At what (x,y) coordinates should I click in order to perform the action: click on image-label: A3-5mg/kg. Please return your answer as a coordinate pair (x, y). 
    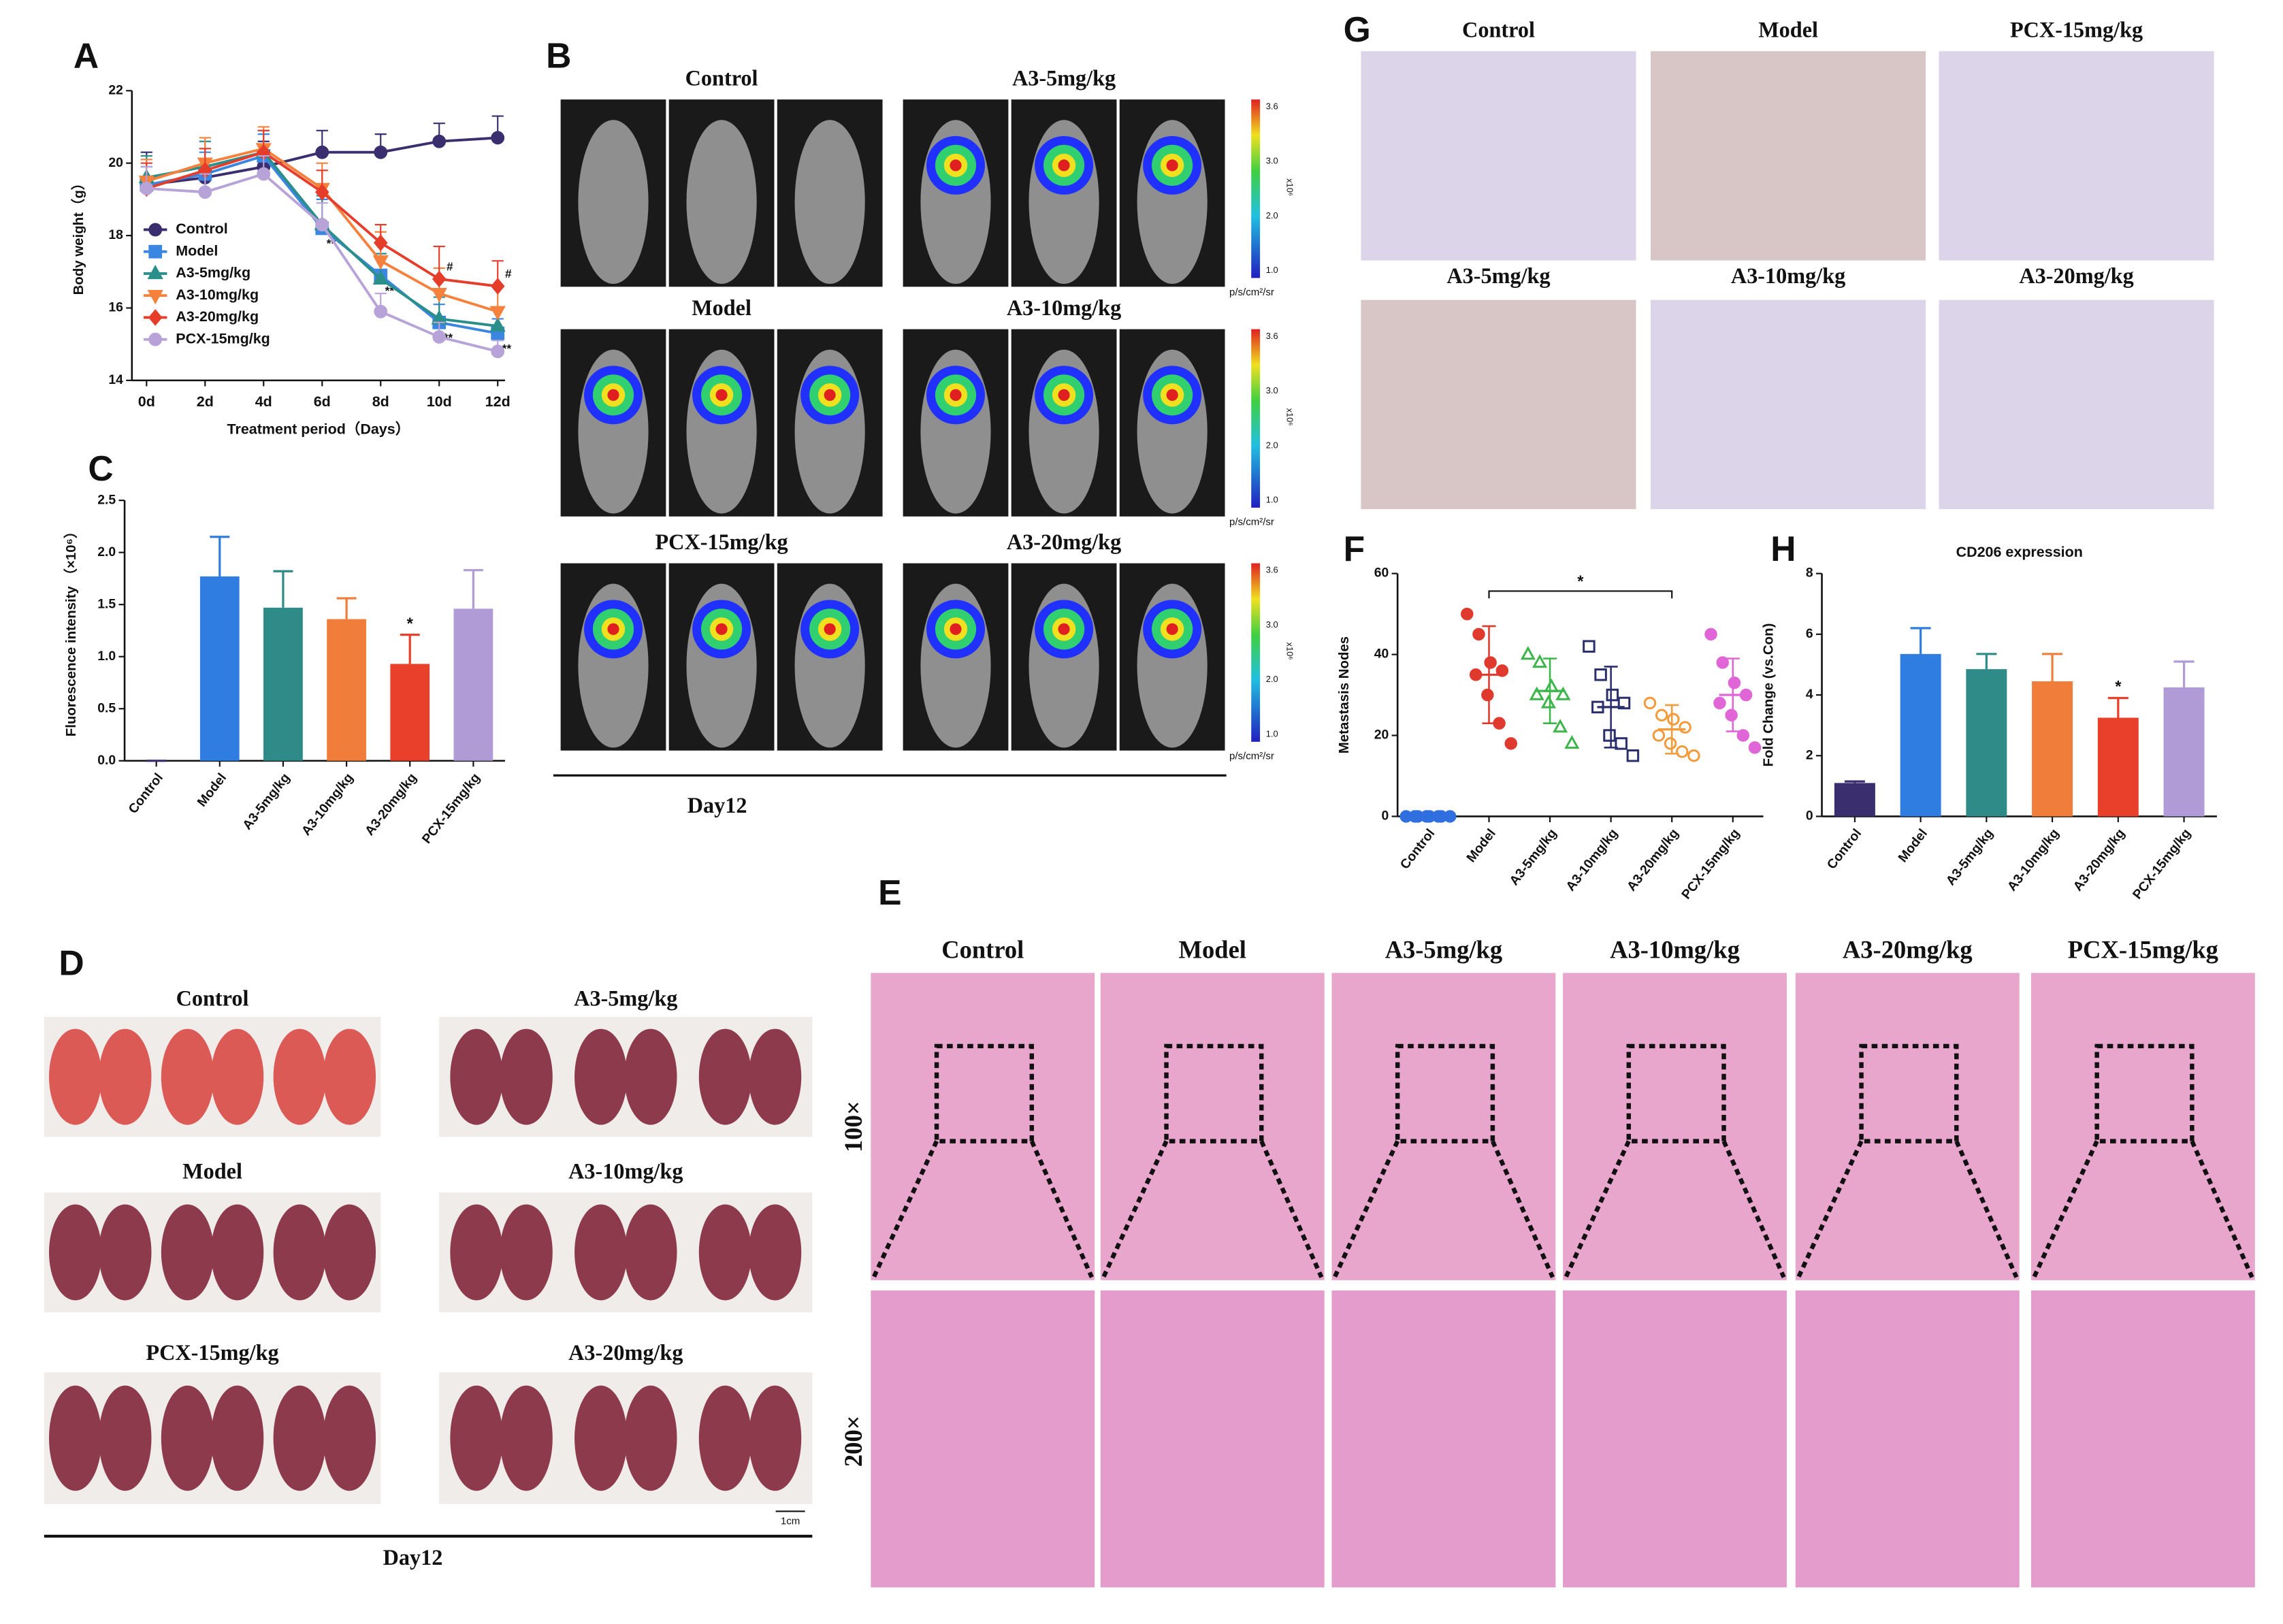
    Looking at the image, I should click on (1064, 78).